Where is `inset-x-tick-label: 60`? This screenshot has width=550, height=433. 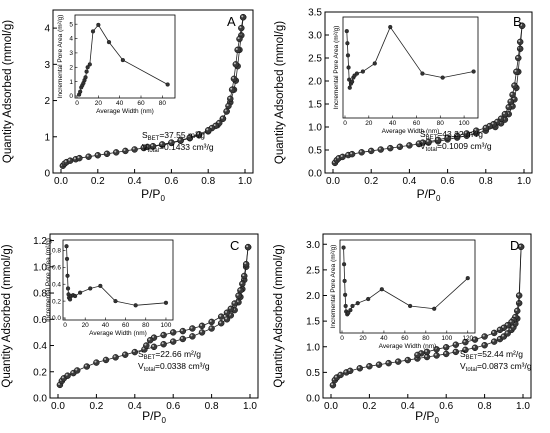 inset-x-tick-label: 60 is located at coordinates (405, 338).